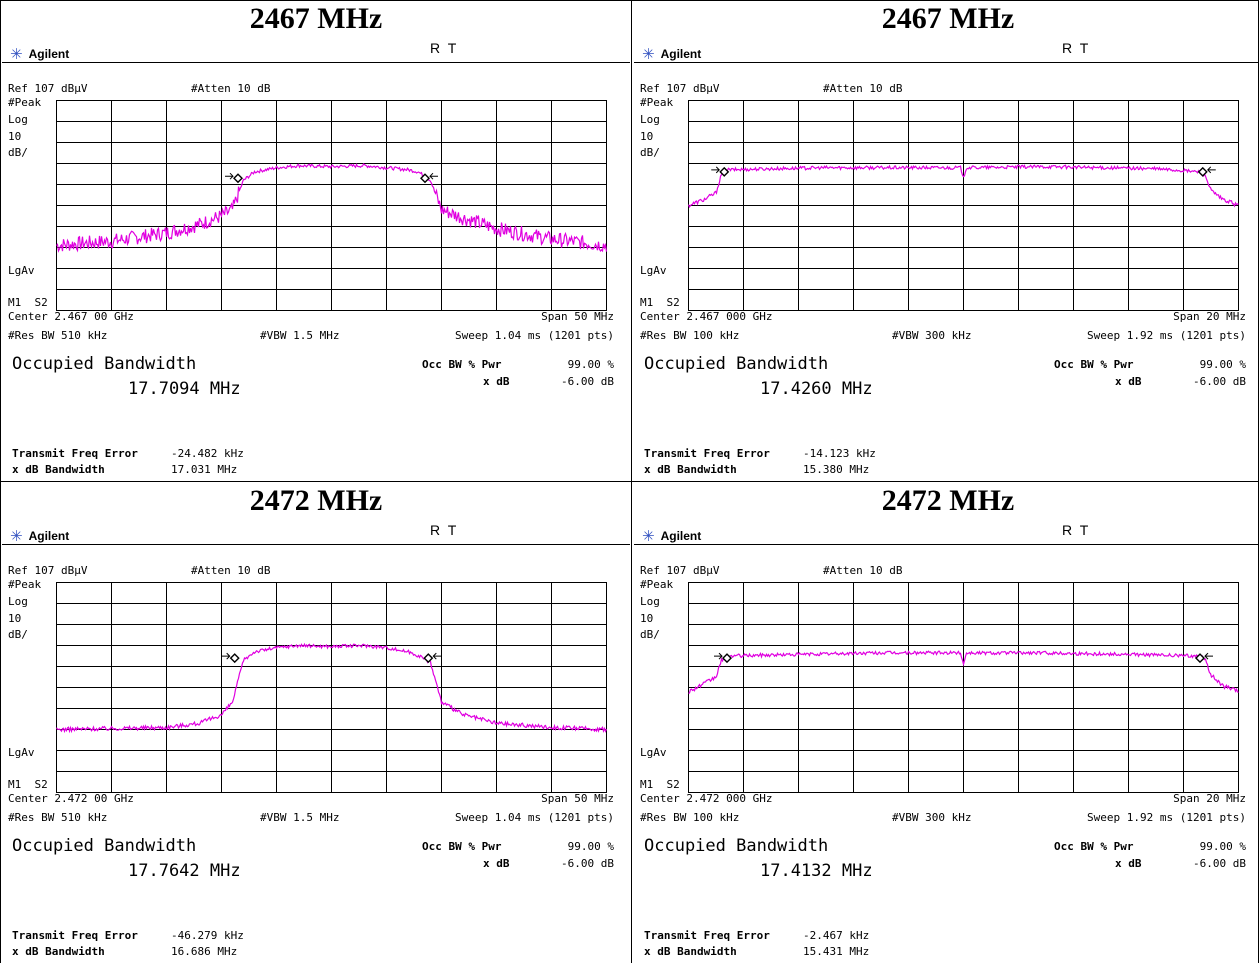 The width and height of the screenshot is (1259, 964). Describe the element at coordinates (932, 817) in the screenshot. I see `vbw: #VBW 300 kHz` at that location.